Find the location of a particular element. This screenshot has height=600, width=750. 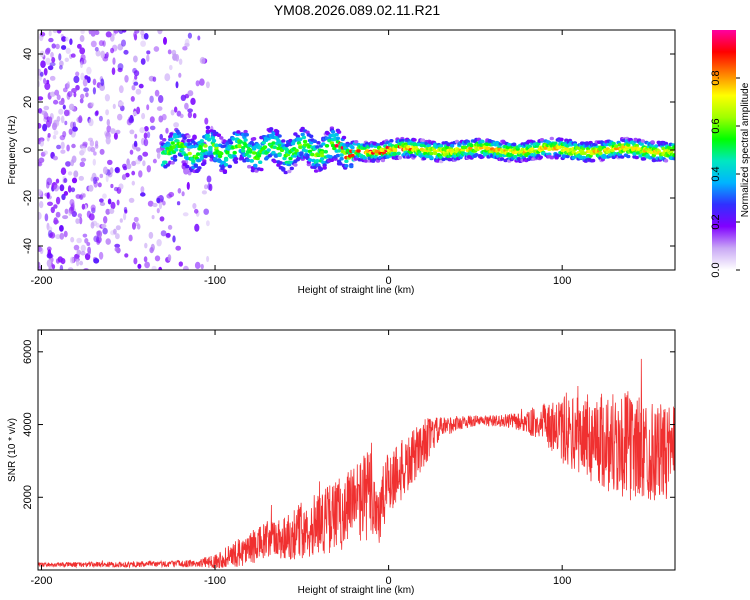

y-tick-label: 0 is located at coordinates (28, 150).